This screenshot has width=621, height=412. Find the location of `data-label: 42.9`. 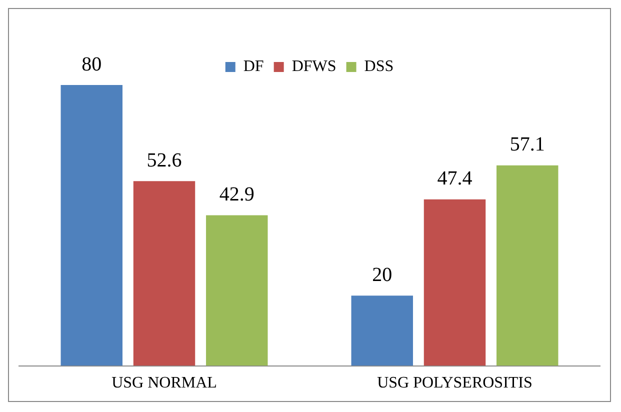

data-label: 42.9 is located at coordinates (236, 194).